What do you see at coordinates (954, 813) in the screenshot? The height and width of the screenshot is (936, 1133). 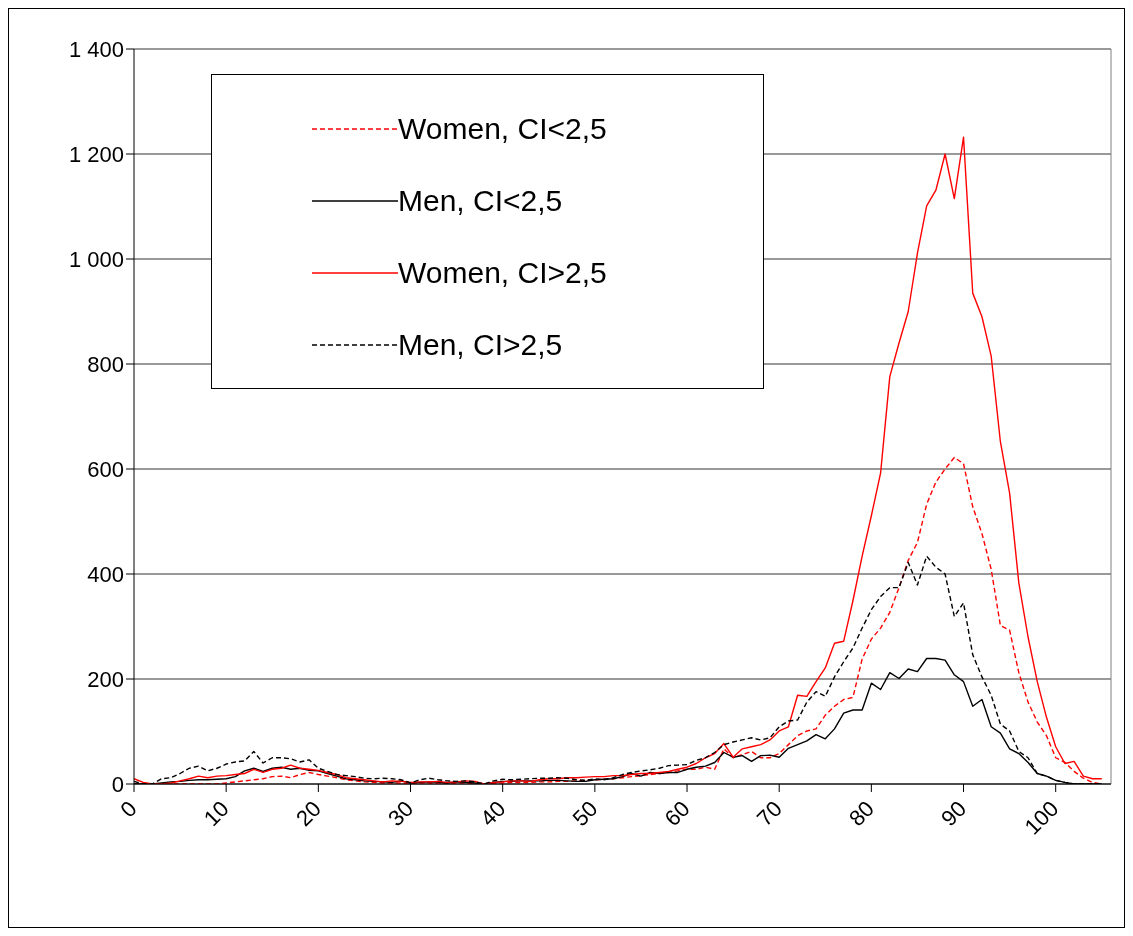 I see `x-tick-label: 90` at bounding box center [954, 813].